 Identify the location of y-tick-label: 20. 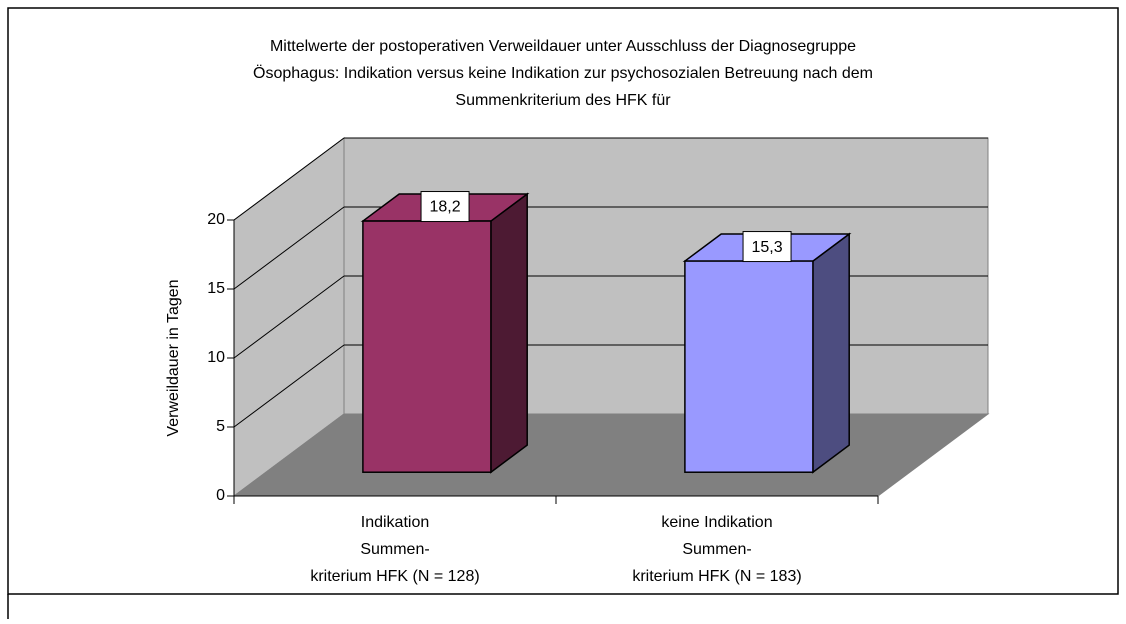
(216, 219).